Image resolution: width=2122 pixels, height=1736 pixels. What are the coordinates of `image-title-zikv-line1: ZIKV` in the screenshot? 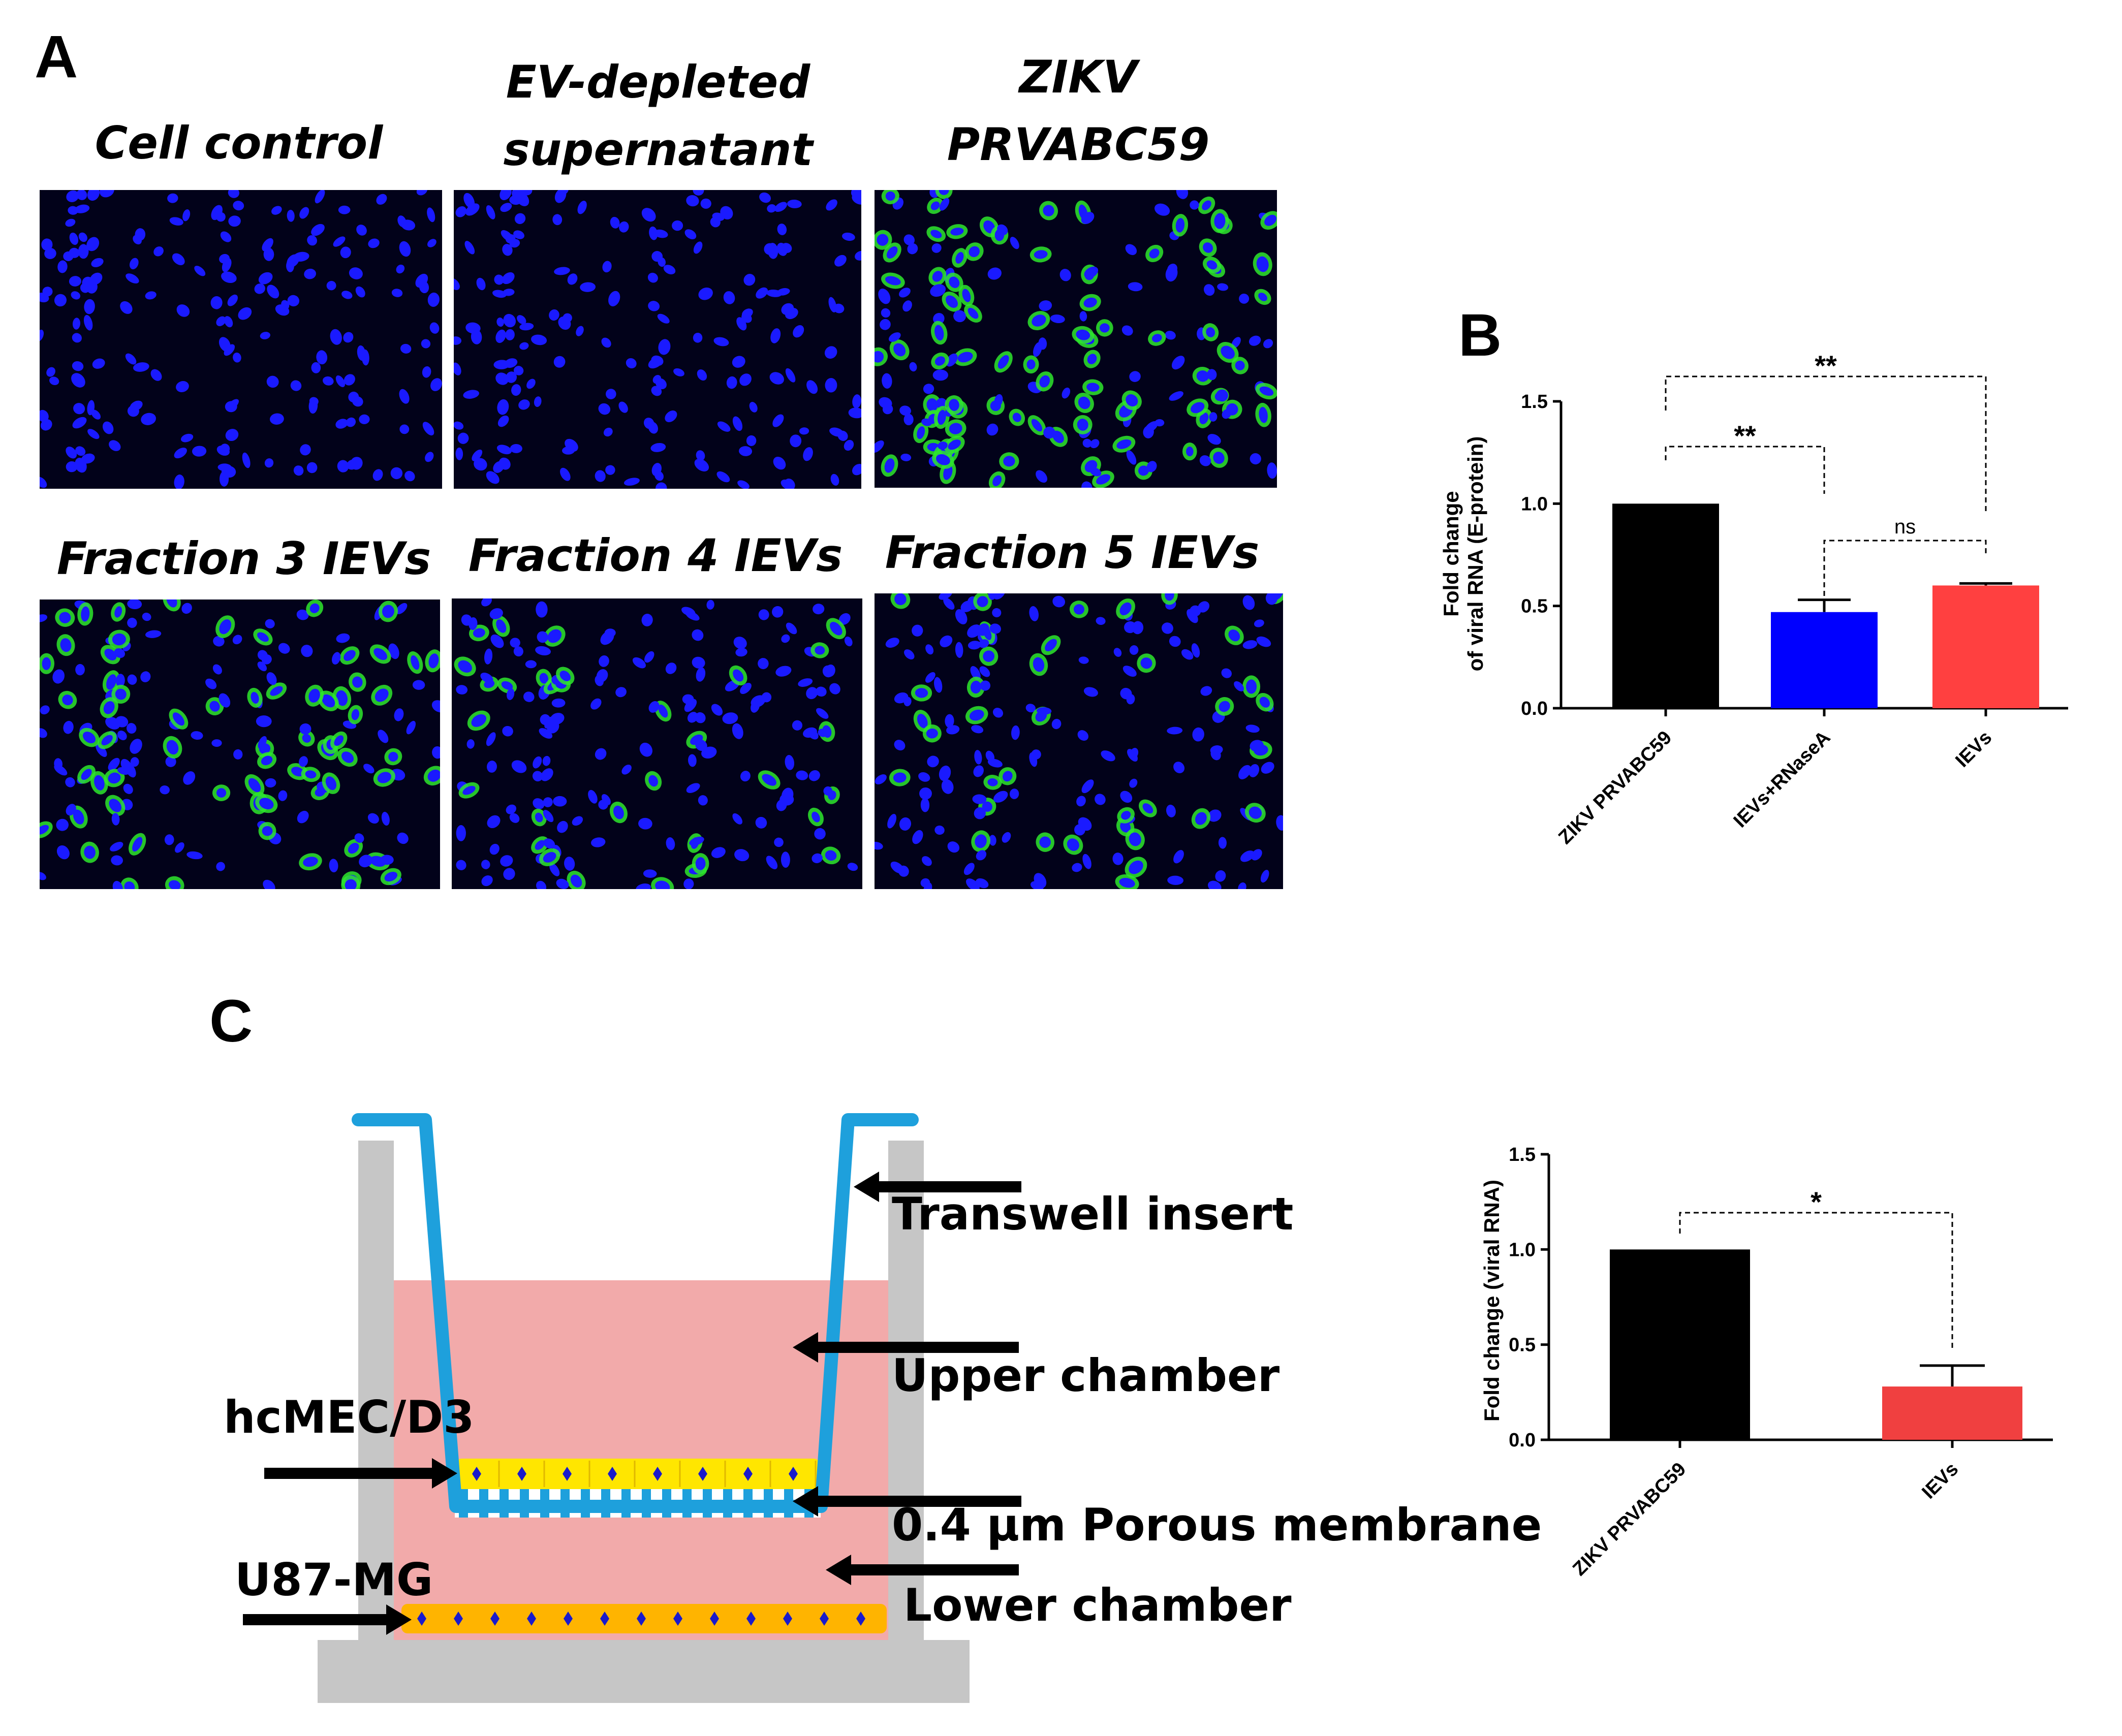 It's located at (1079, 77).